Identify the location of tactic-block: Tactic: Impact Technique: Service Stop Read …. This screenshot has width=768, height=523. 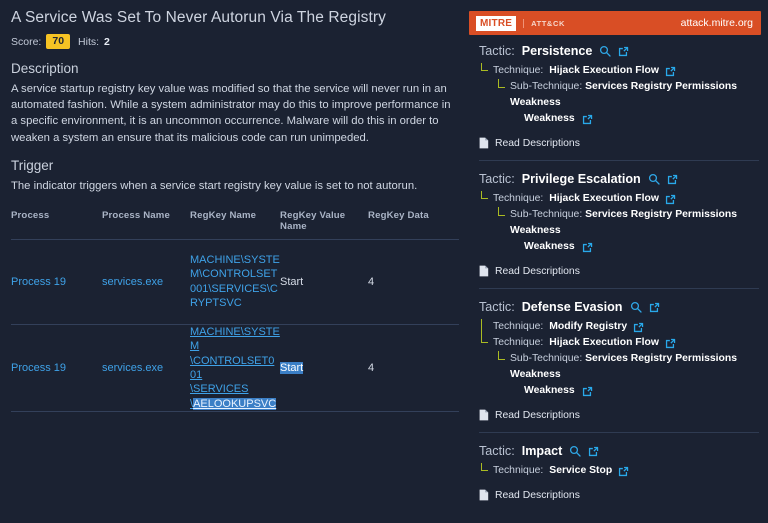
(615, 472).